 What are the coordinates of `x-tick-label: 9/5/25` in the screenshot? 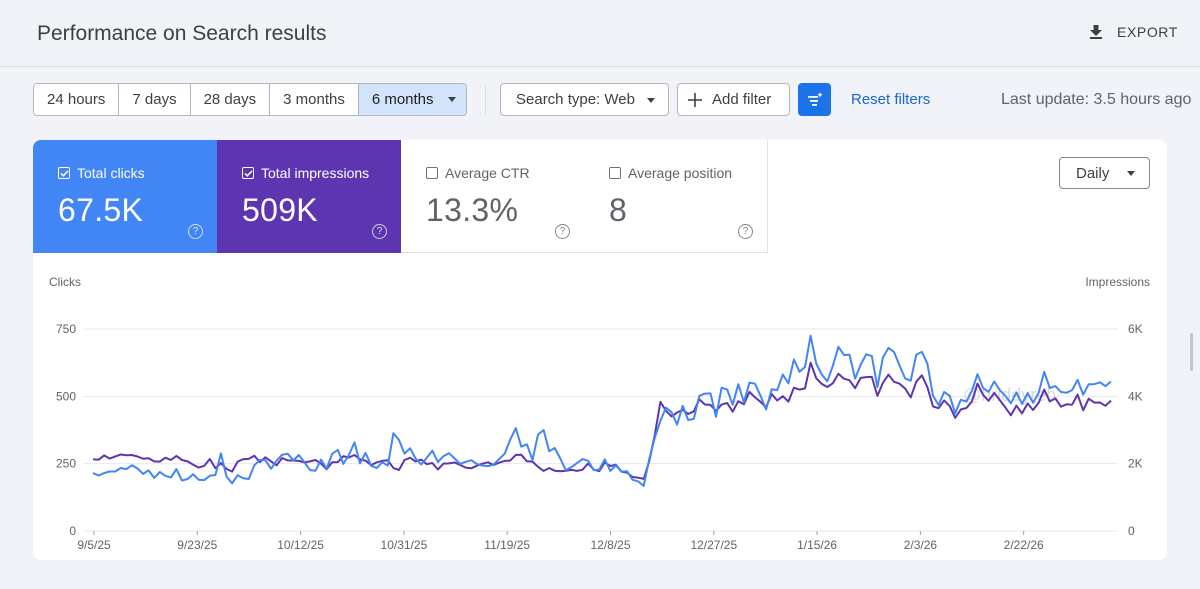 It's located at (94, 545).